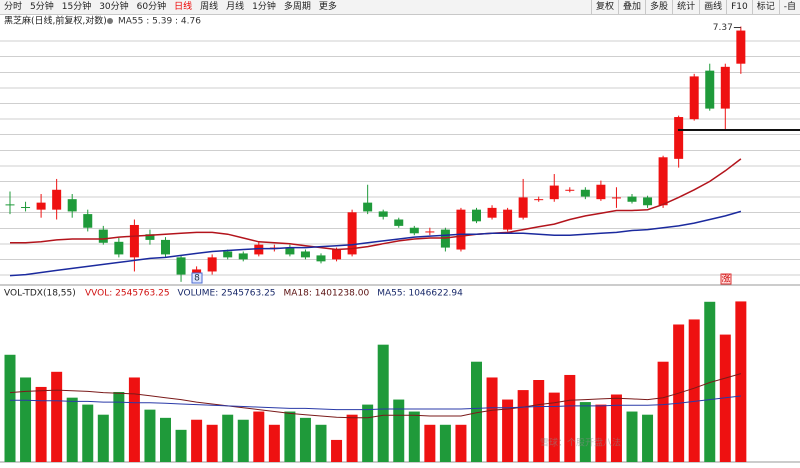 This screenshot has height=468, width=800. Describe the element at coordinates (76, 7) in the screenshot. I see `toolbar-button: 15分钟` at that location.